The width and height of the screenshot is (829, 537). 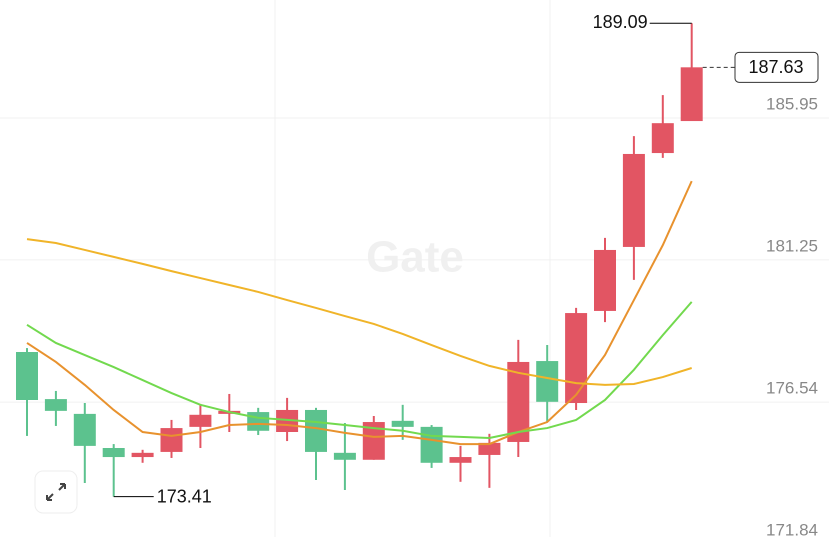 I want to click on last-price-box, so click(x=776, y=67).